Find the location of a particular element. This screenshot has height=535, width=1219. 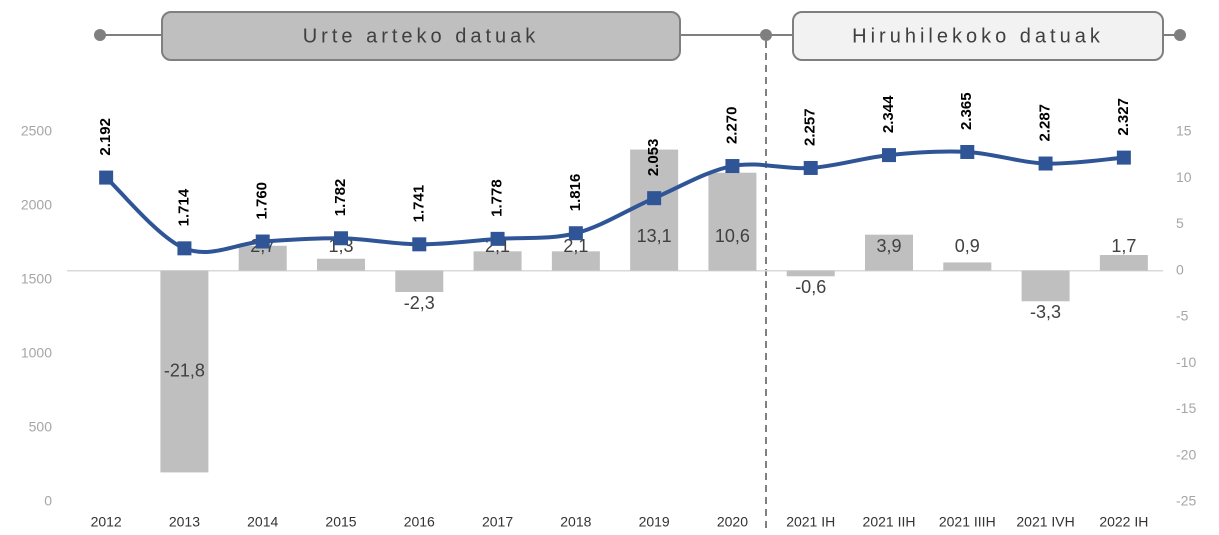

y-tick-label: 0 is located at coordinates (48, 501).